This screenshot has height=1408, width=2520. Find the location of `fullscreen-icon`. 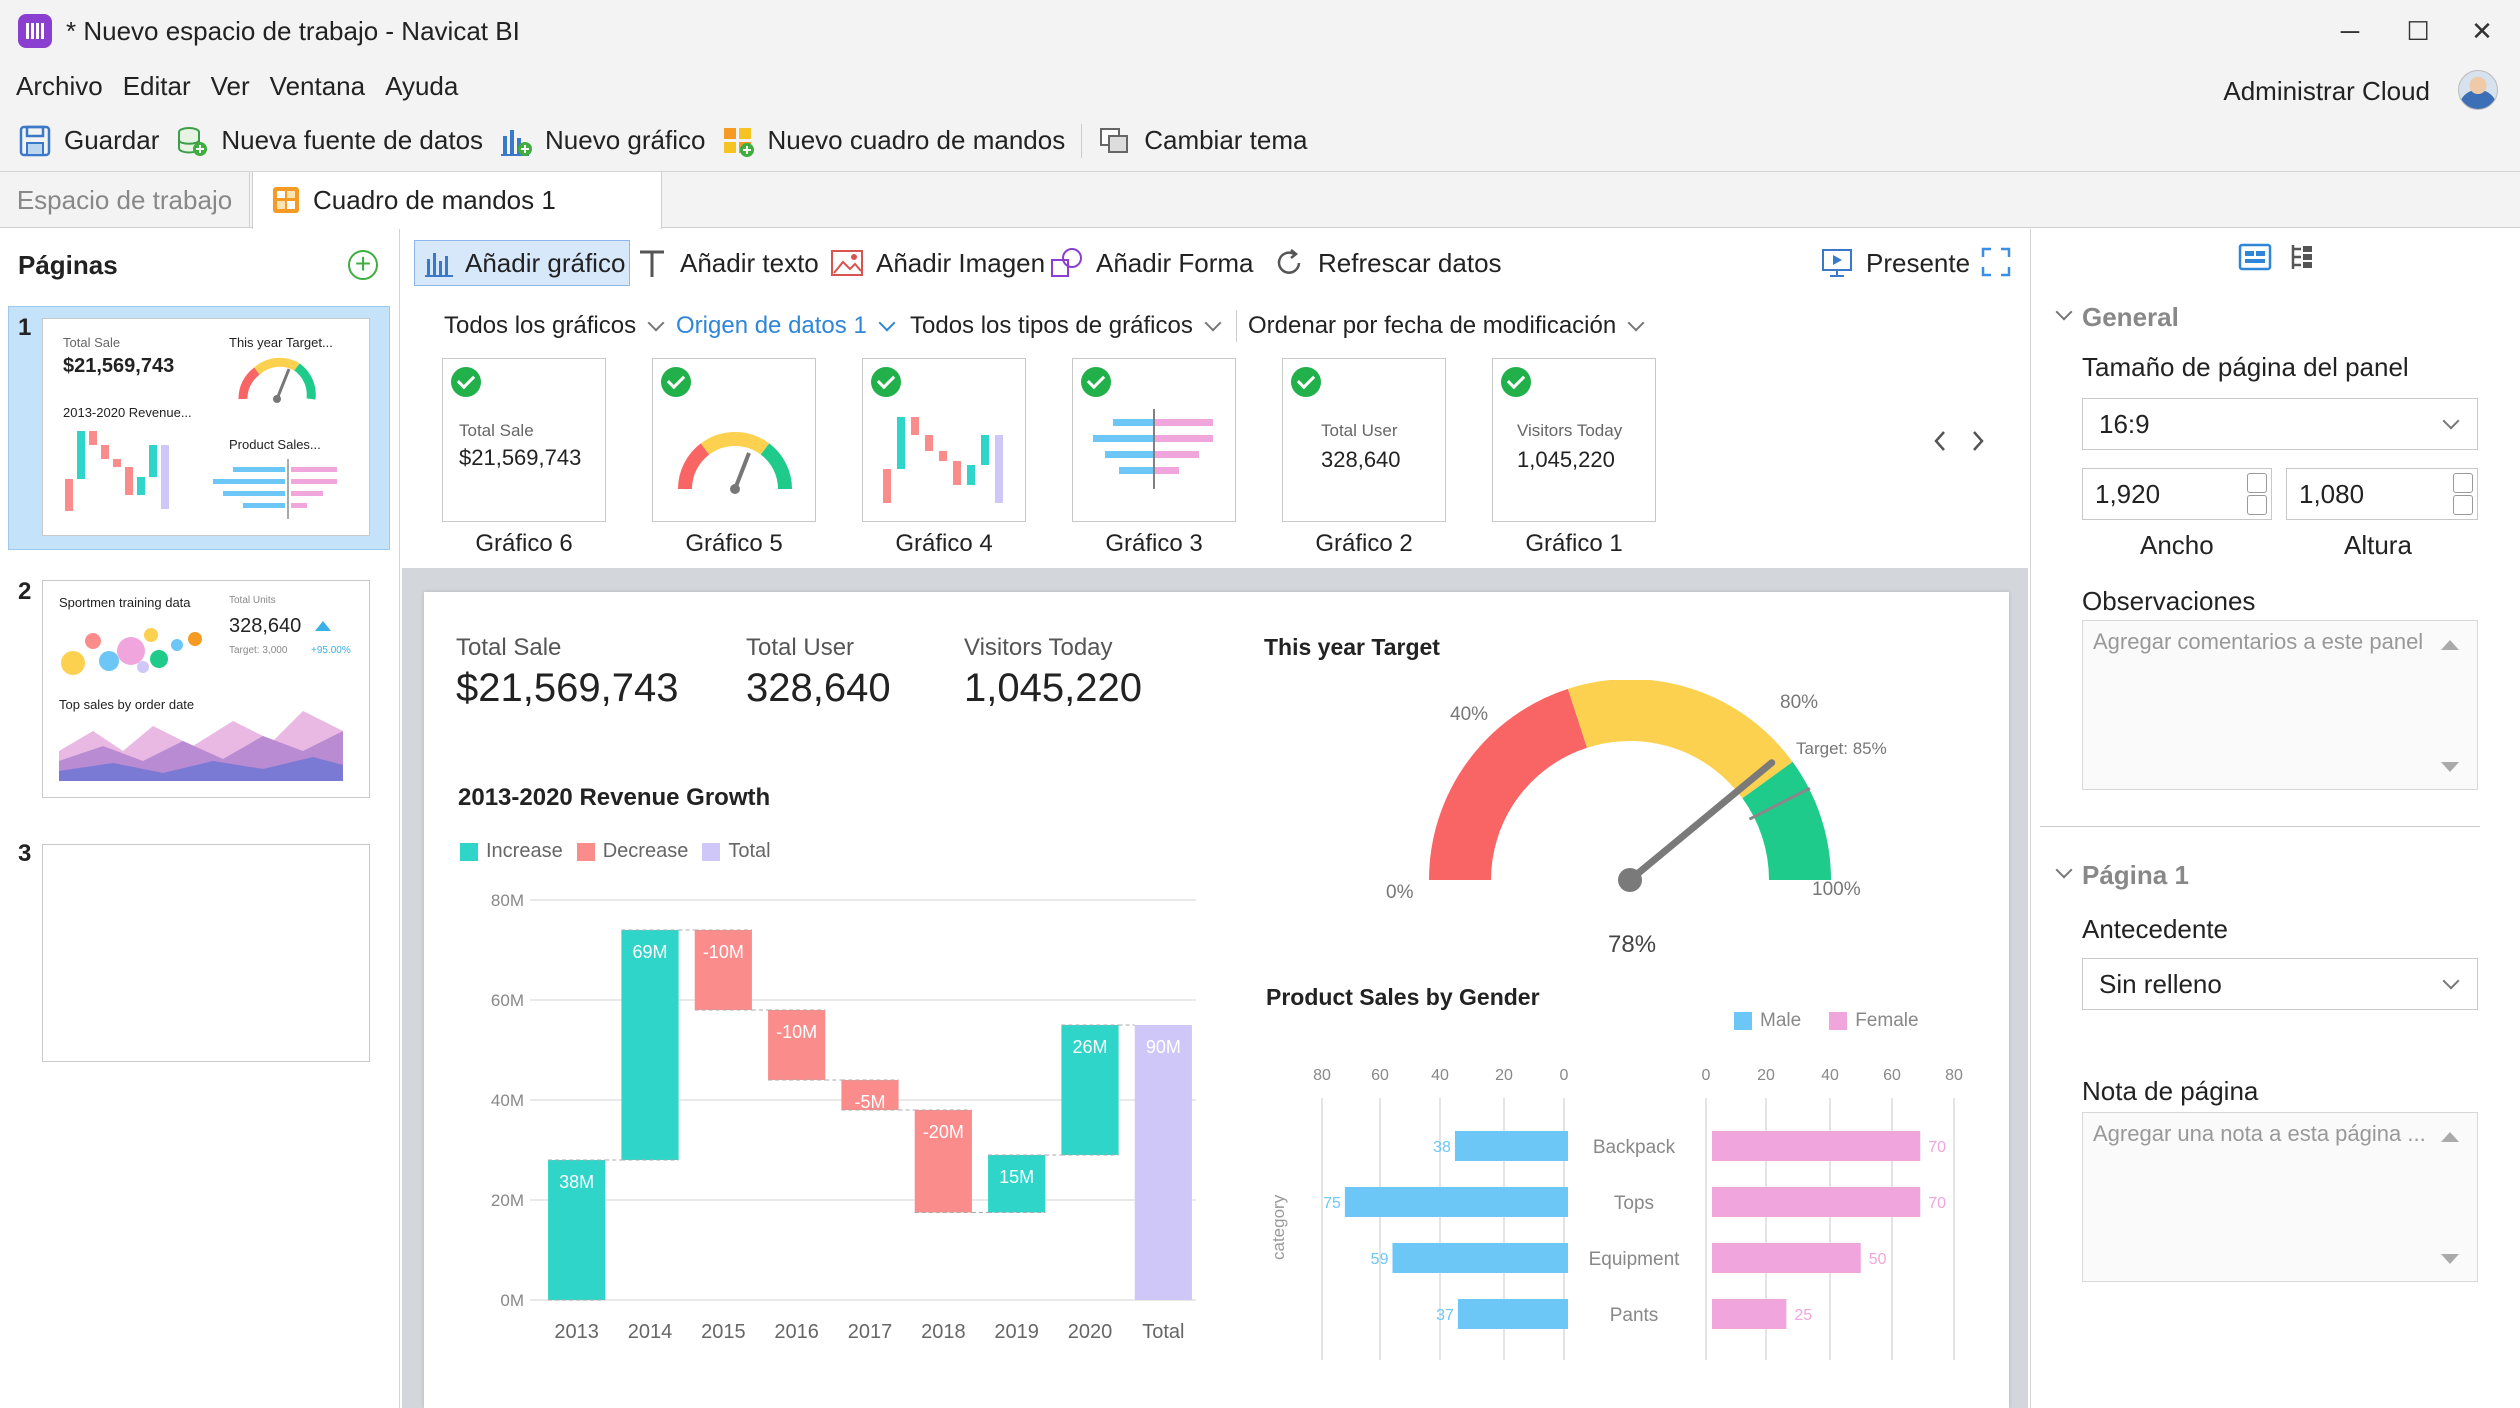

fullscreen-icon is located at coordinates (1996, 262).